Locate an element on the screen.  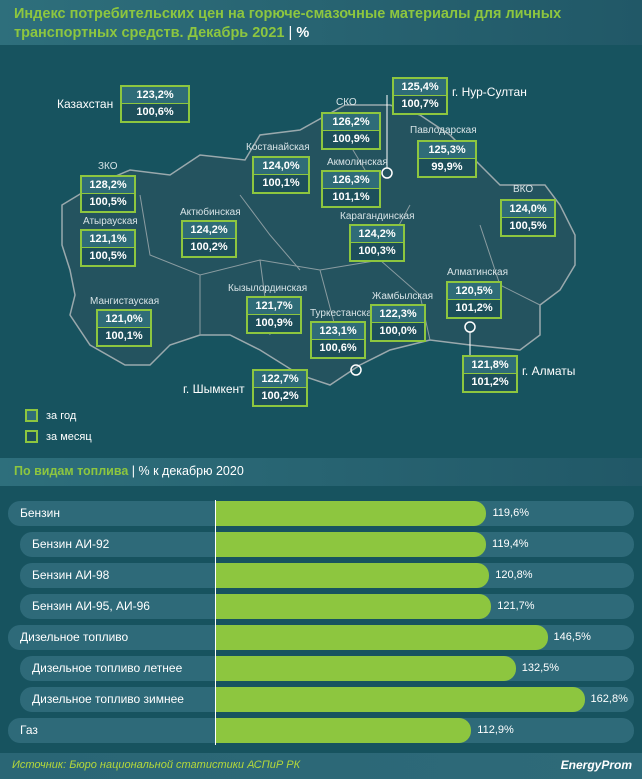
region-value-box: 128,2% 100,5% is located at coordinates (108, 194).